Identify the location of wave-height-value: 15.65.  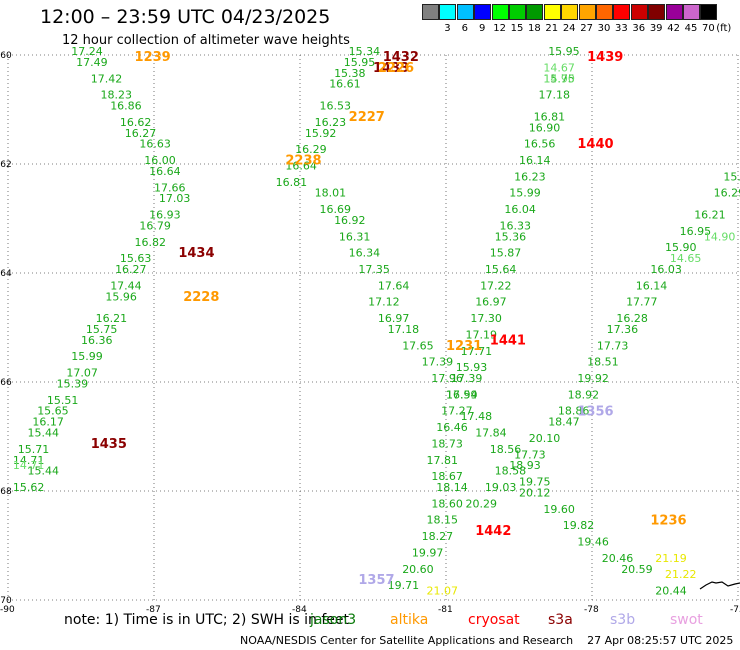
(52, 411).